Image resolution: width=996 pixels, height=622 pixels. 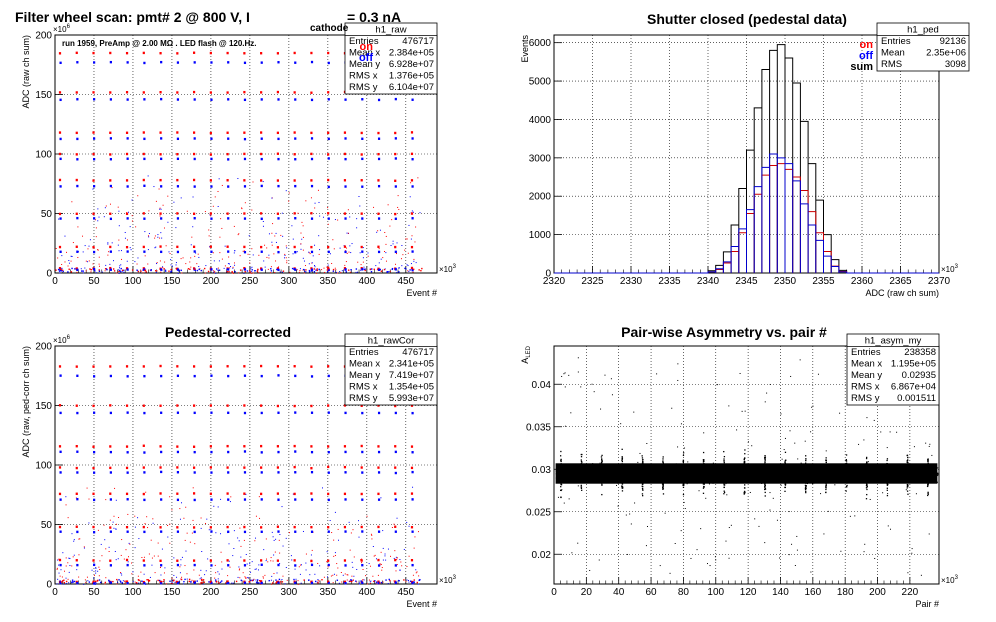 I want to click on x-tick-label: 450, so click(x=405, y=592).